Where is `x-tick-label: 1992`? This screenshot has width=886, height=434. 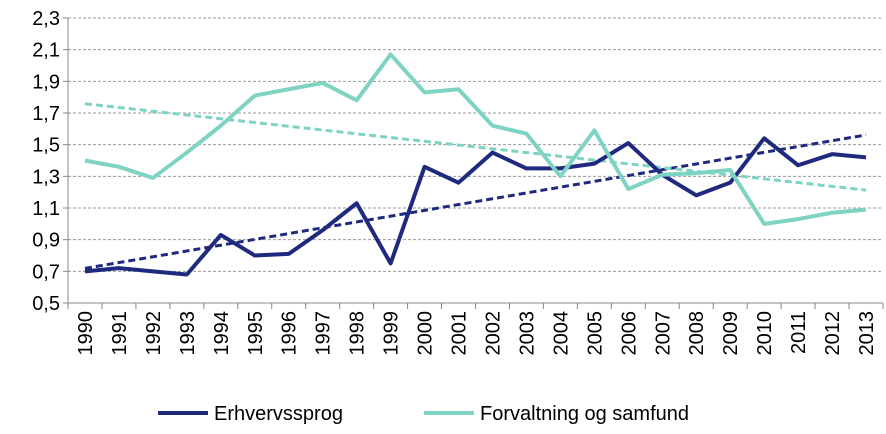 x-tick-label: 1992 is located at coordinates (154, 333).